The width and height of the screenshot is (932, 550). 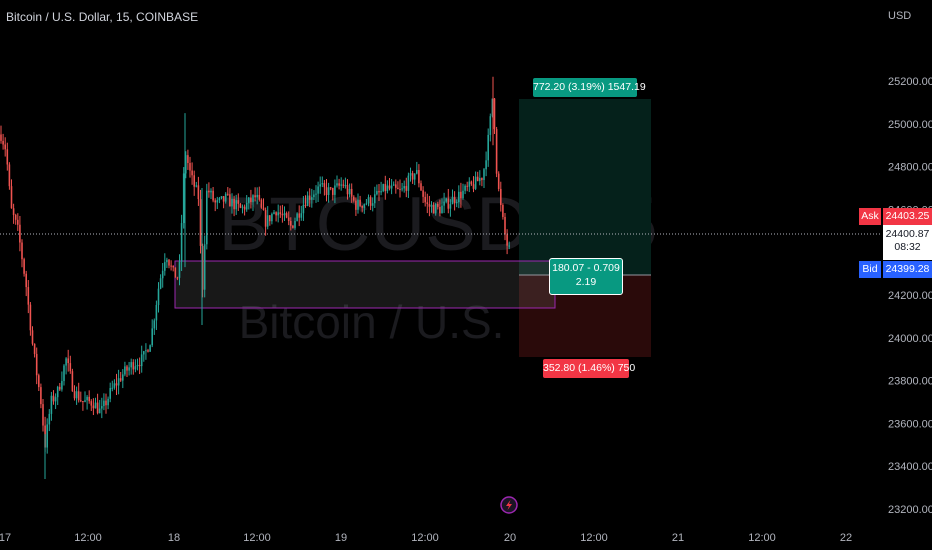 I want to click on bid-tag: Bid 24399.28, so click(x=895, y=269).